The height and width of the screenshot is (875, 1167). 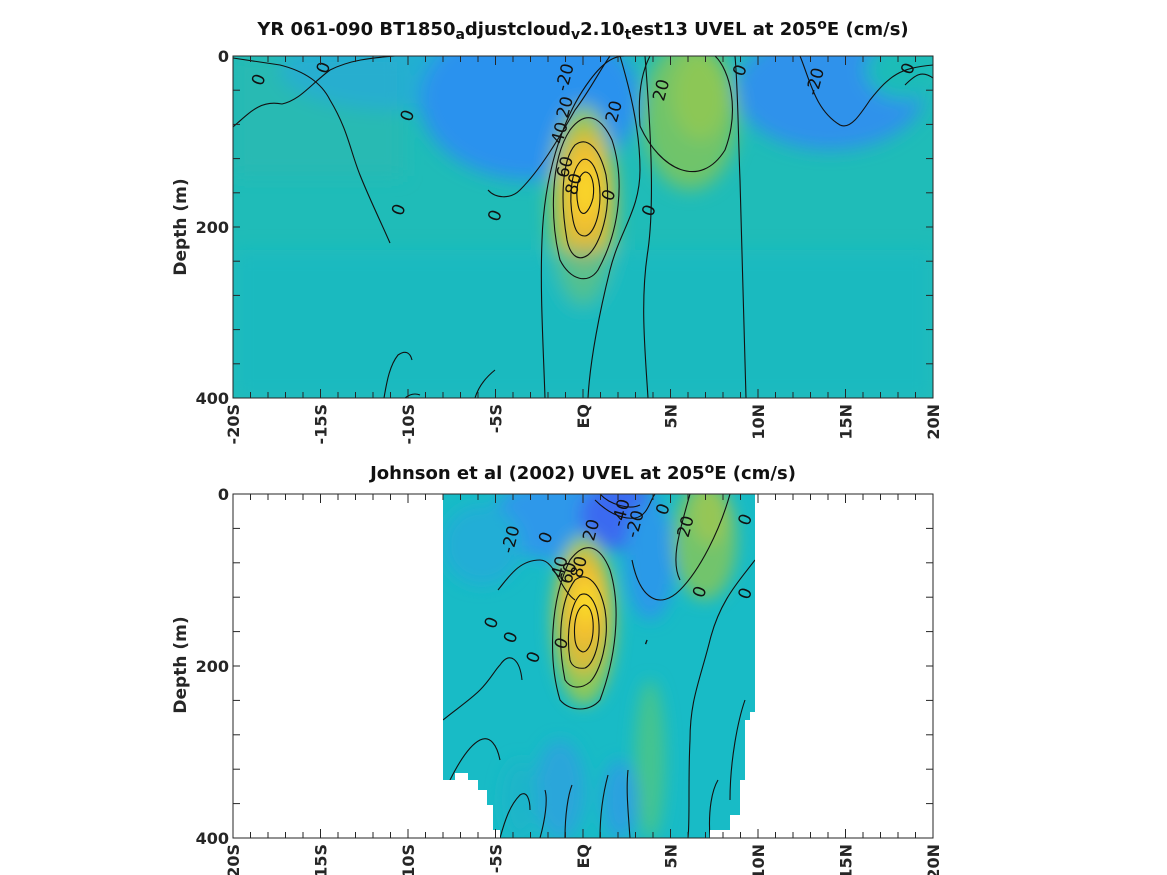 I want to click on title-part: djustcloud, so click(x=518, y=29).